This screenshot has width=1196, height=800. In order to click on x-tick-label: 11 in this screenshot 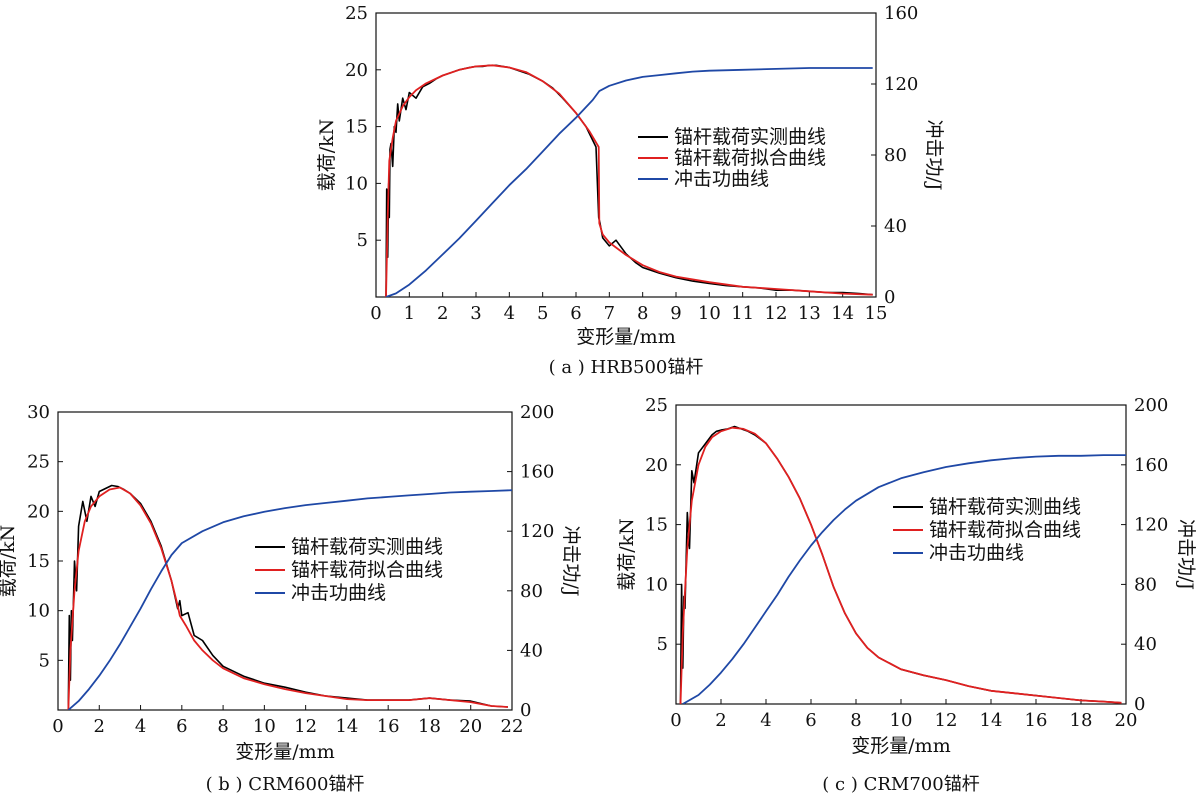, I will do `click(742, 313)`.